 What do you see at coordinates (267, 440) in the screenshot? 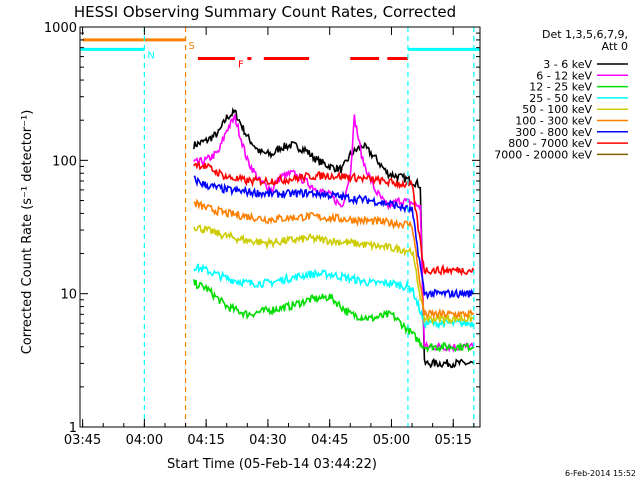
I see `x-tick-label-3: 04:30` at bounding box center [267, 440].